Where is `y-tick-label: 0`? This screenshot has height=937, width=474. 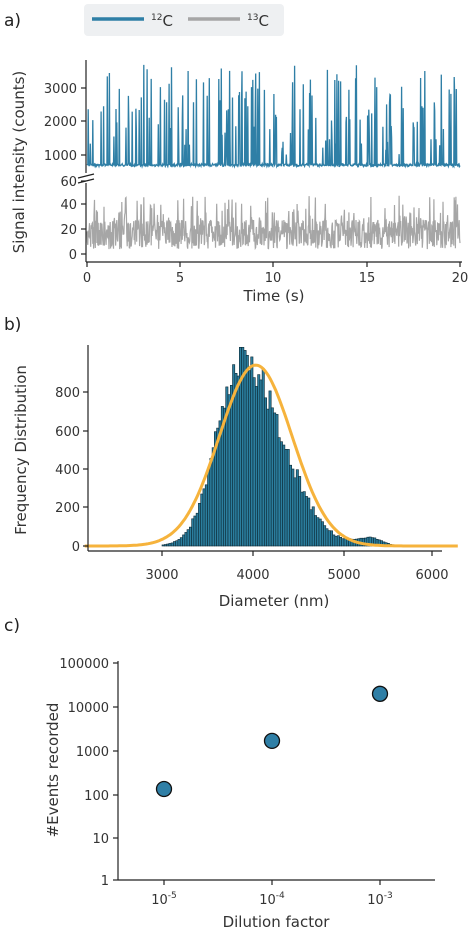 y-tick-label: 0 is located at coordinates (73, 255).